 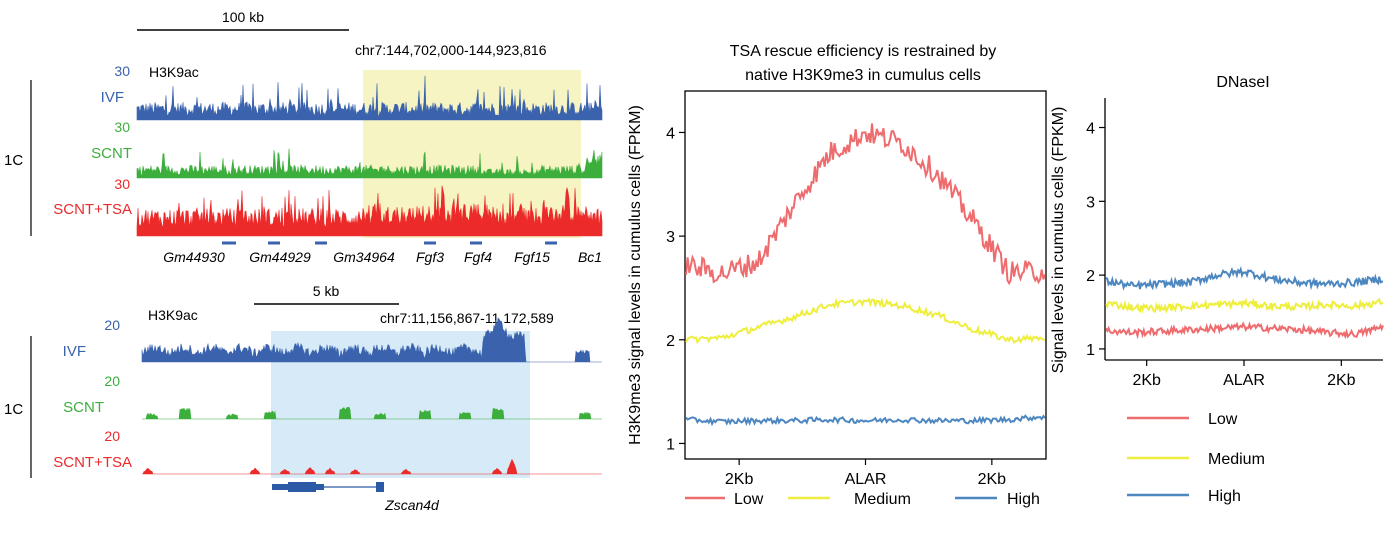 What do you see at coordinates (326, 291) in the screenshot?
I see `scale-label: 5 kb` at bounding box center [326, 291].